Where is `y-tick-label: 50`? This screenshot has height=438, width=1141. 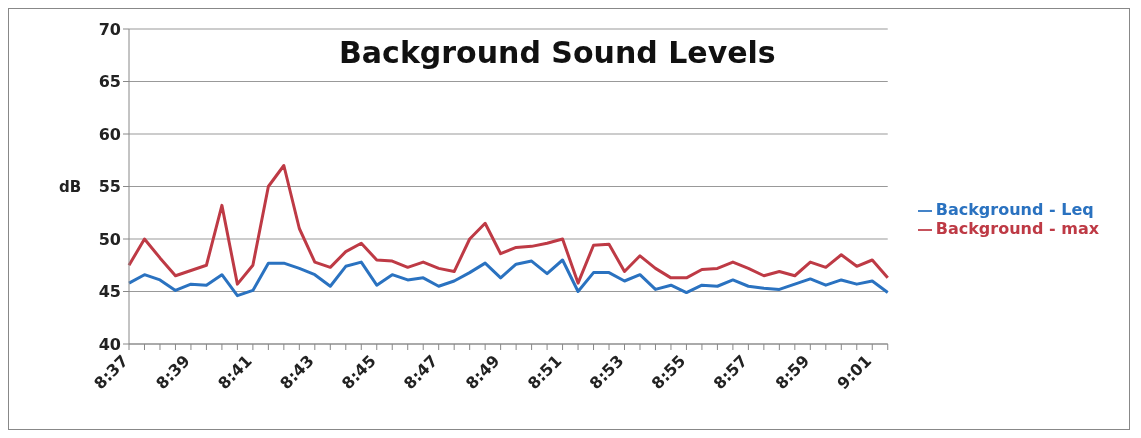
y-tick-label: 50 is located at coordinates (109, 239).